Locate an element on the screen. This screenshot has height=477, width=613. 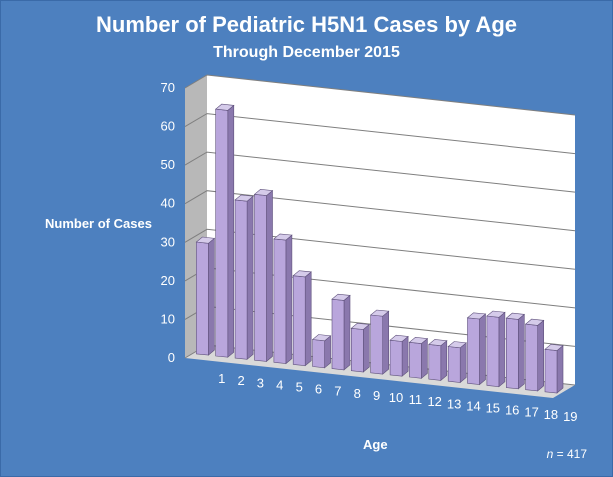
y-tick-label: 70 is located at coordinates (168, 87).